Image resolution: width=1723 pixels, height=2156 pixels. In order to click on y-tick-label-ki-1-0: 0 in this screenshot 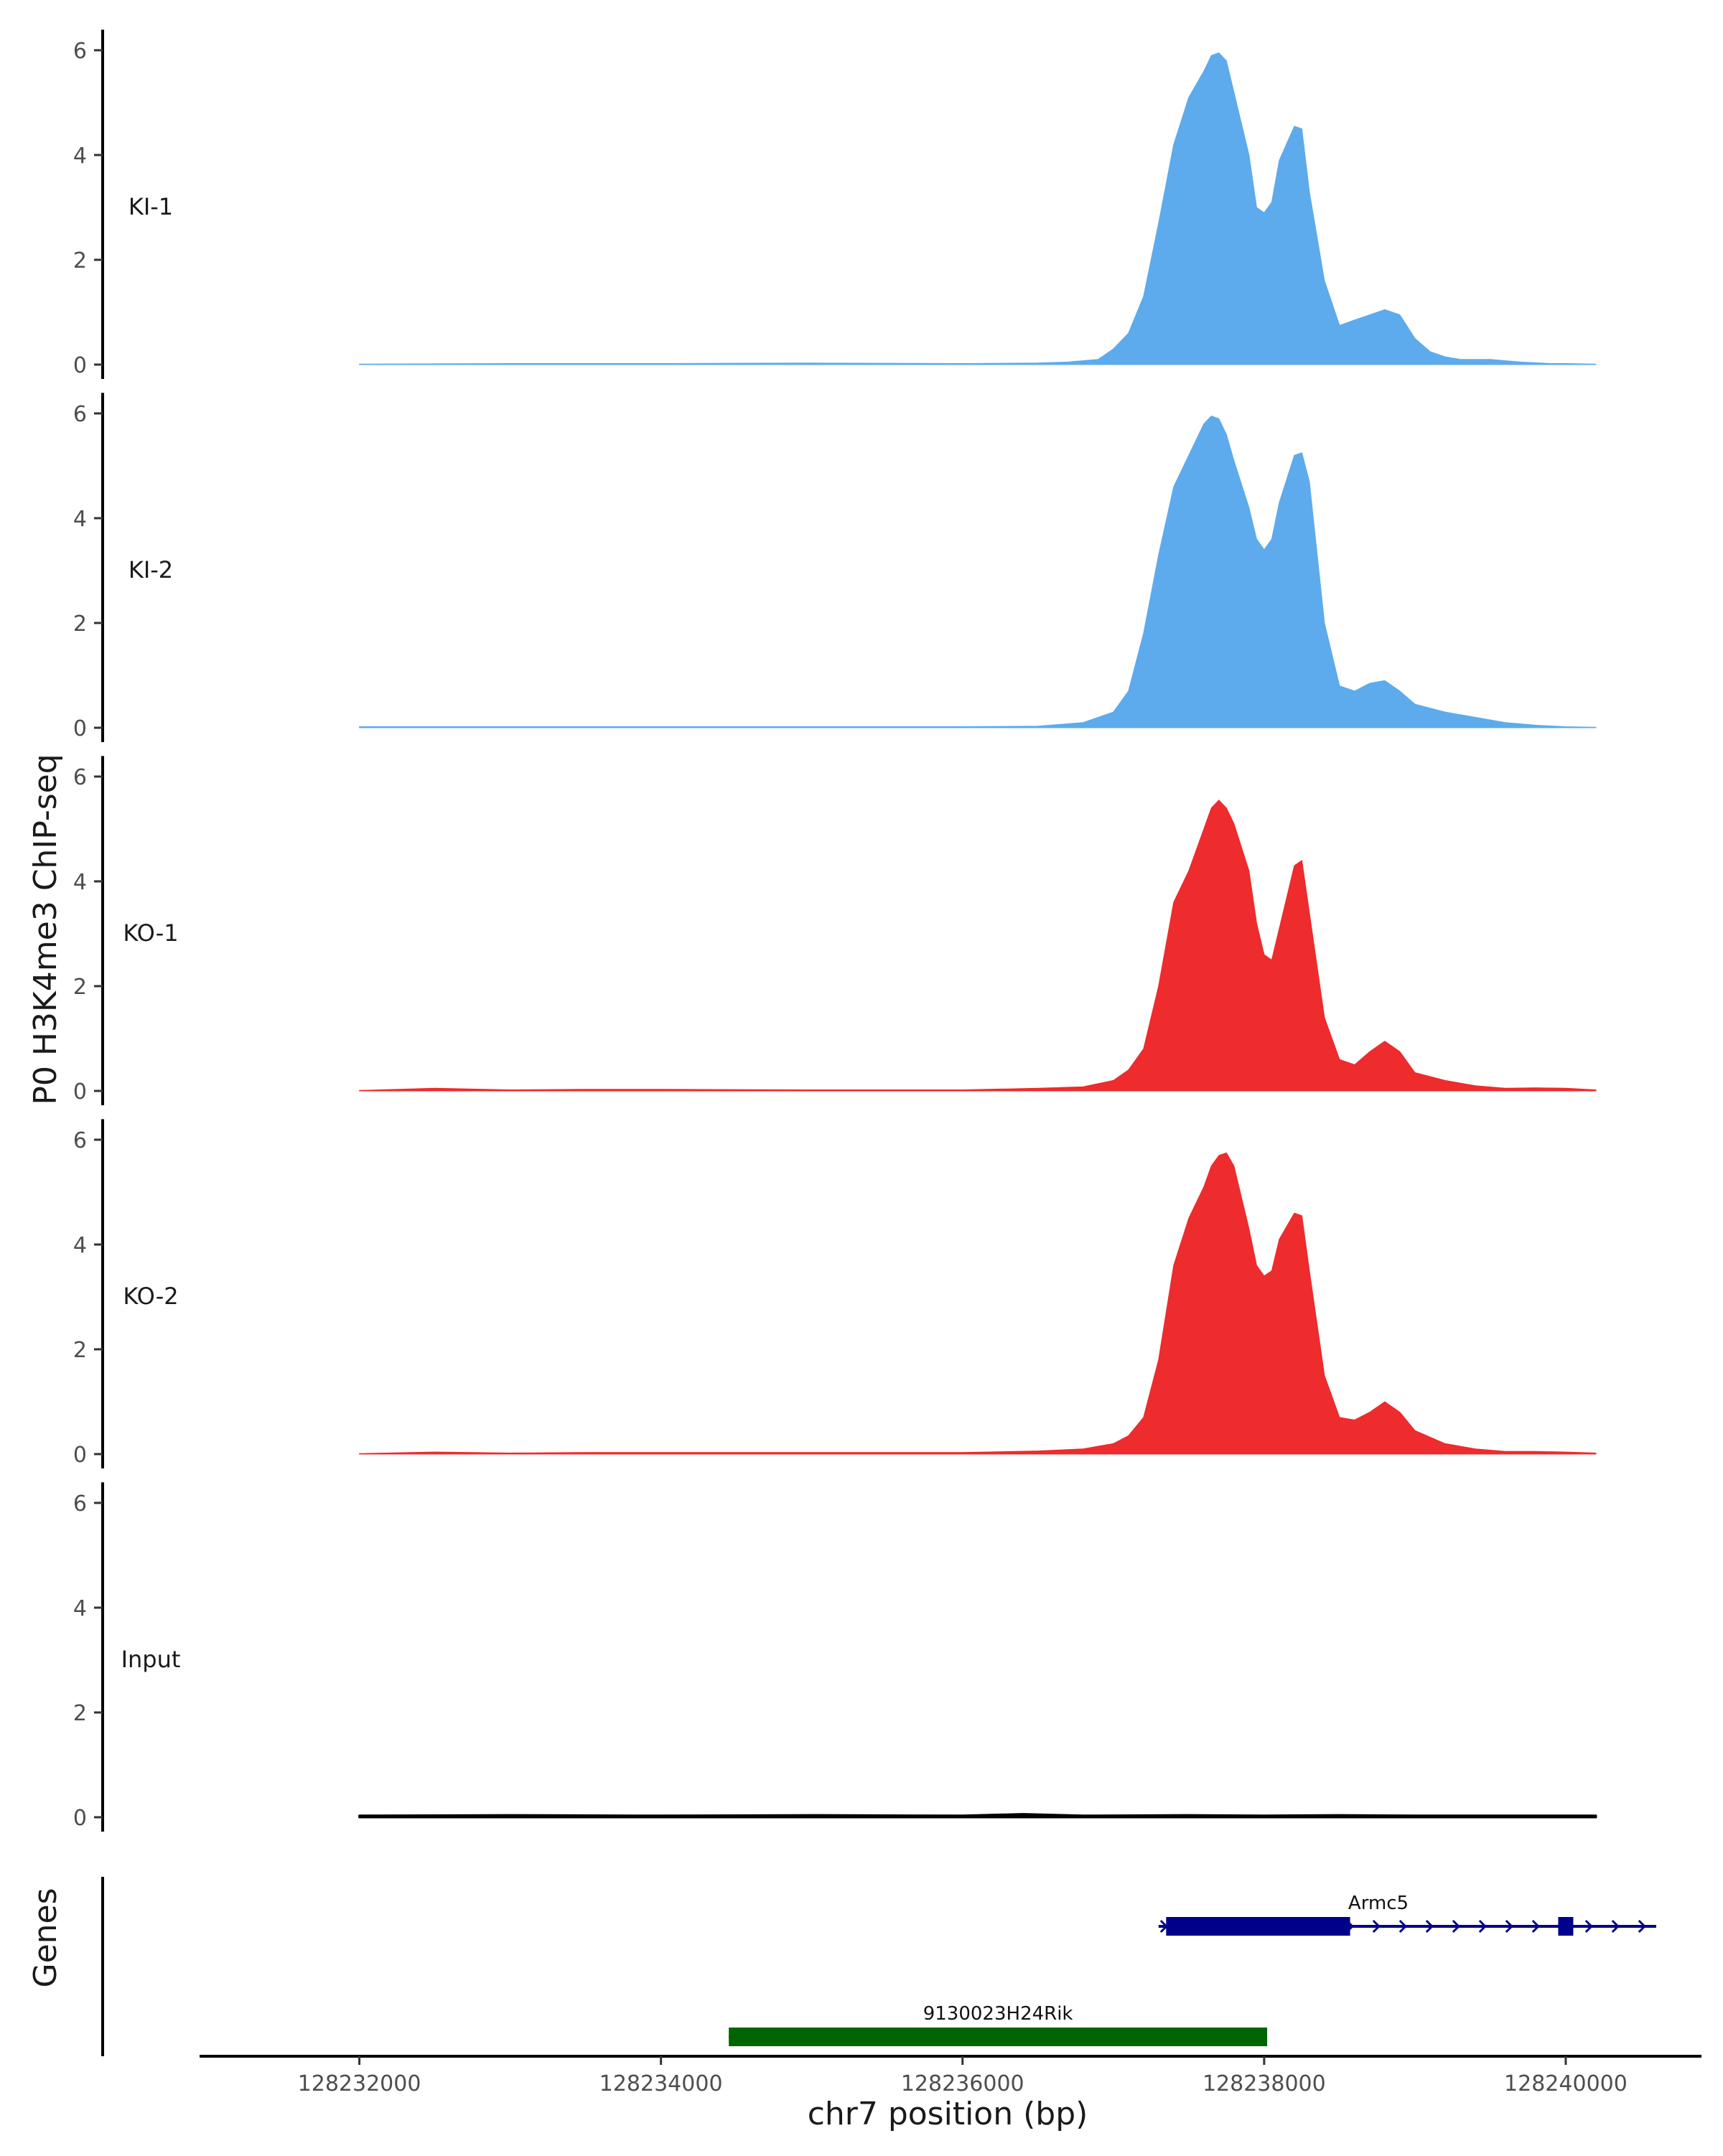, I will do `click(80, 365)`.